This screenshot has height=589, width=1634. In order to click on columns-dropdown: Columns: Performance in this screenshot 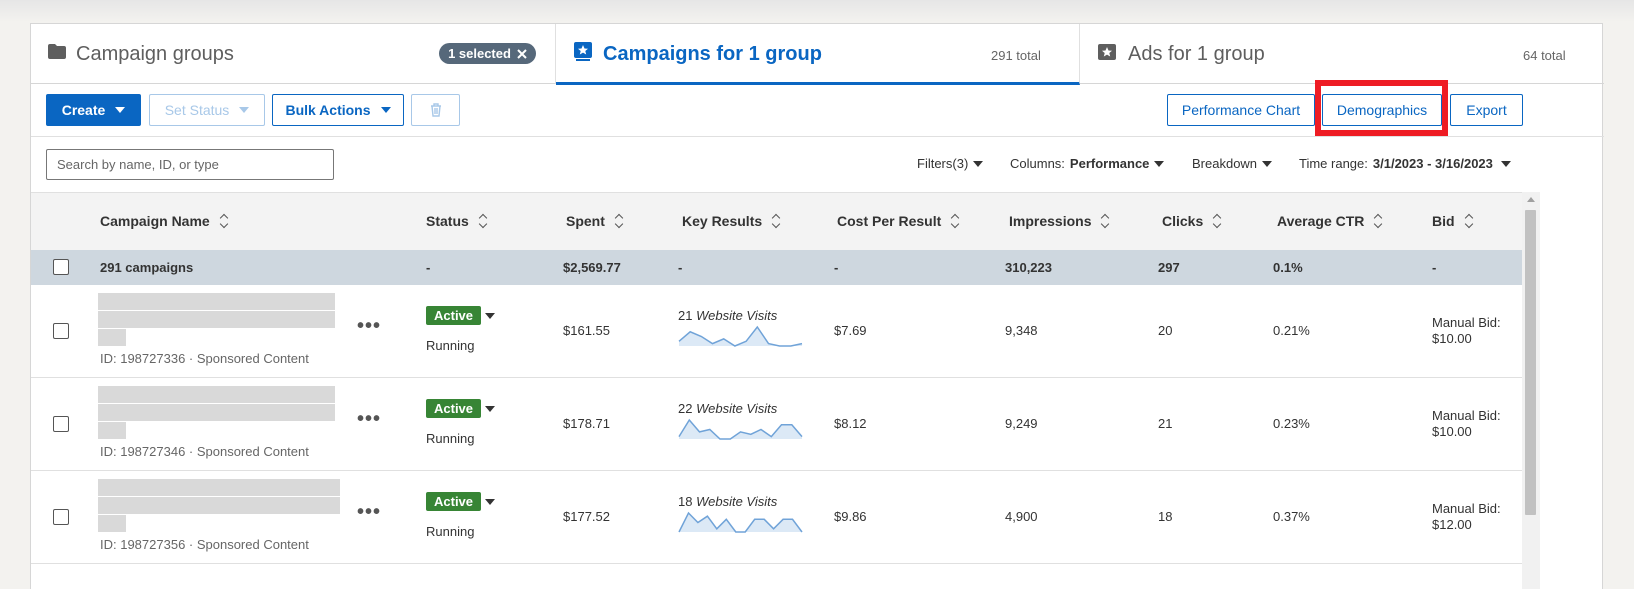, I will do `click(1087, 163)`.